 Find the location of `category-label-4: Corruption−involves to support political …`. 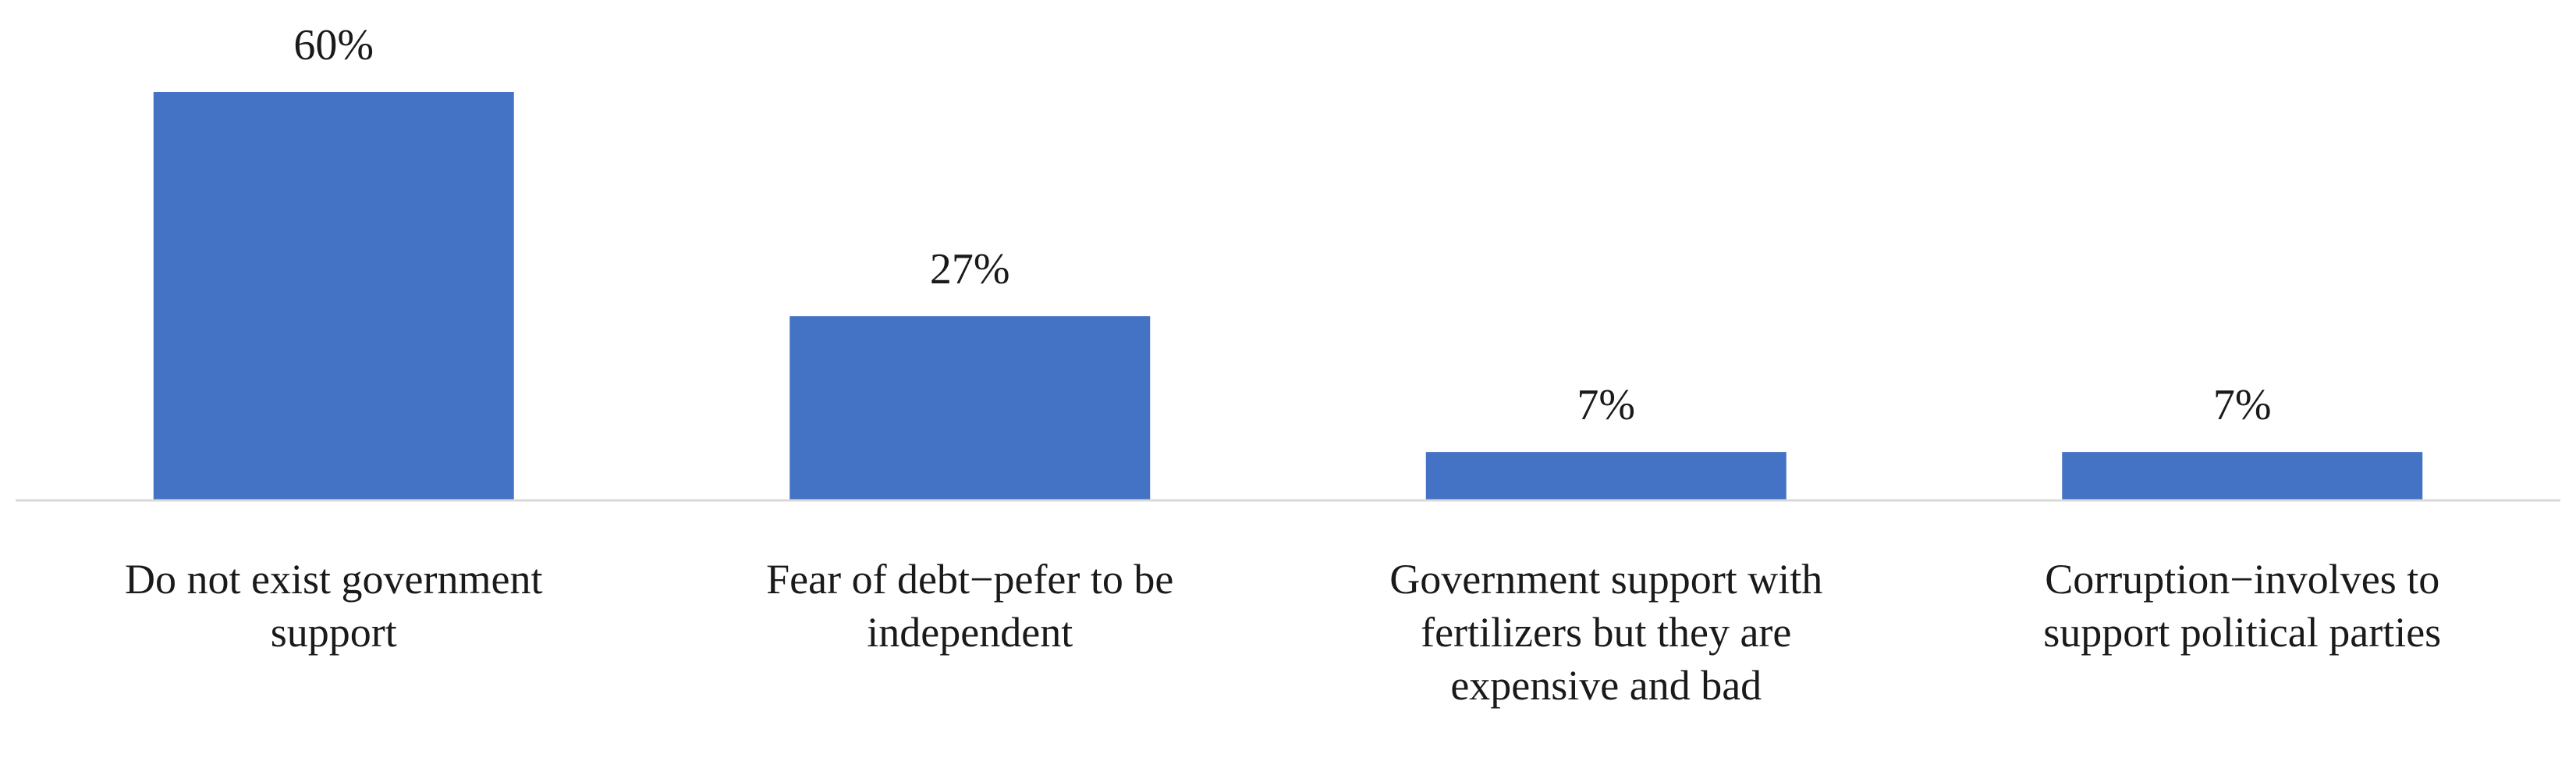

category-label-4: Corruption−involves to support political … is located at coordinates (2242, 606).